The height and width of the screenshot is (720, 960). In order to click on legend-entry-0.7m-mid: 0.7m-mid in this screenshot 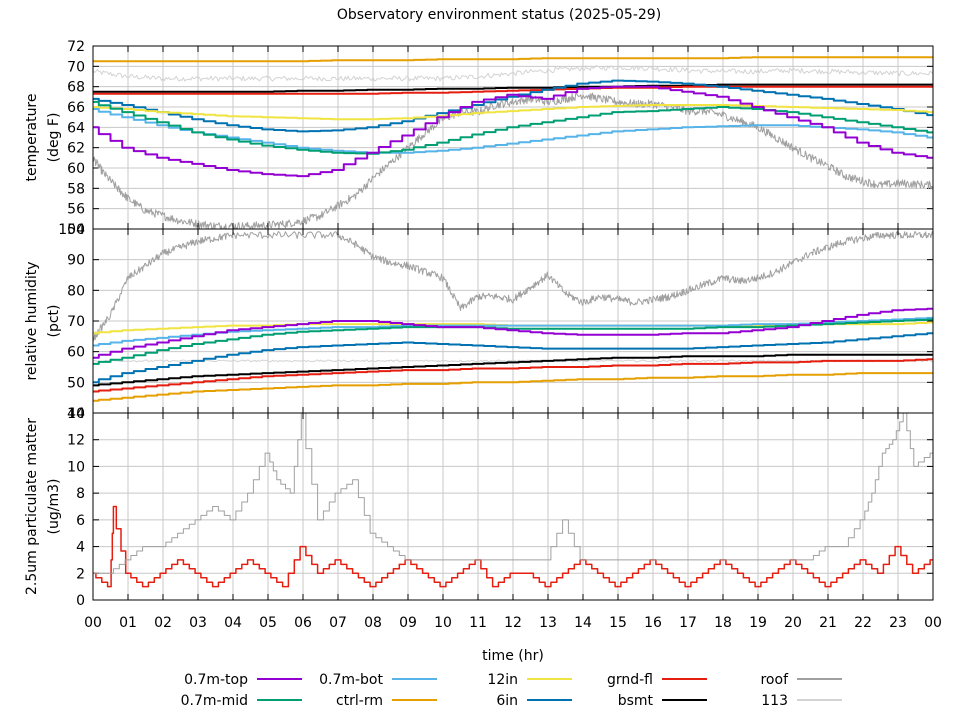, I will do `click(241, 701)`.